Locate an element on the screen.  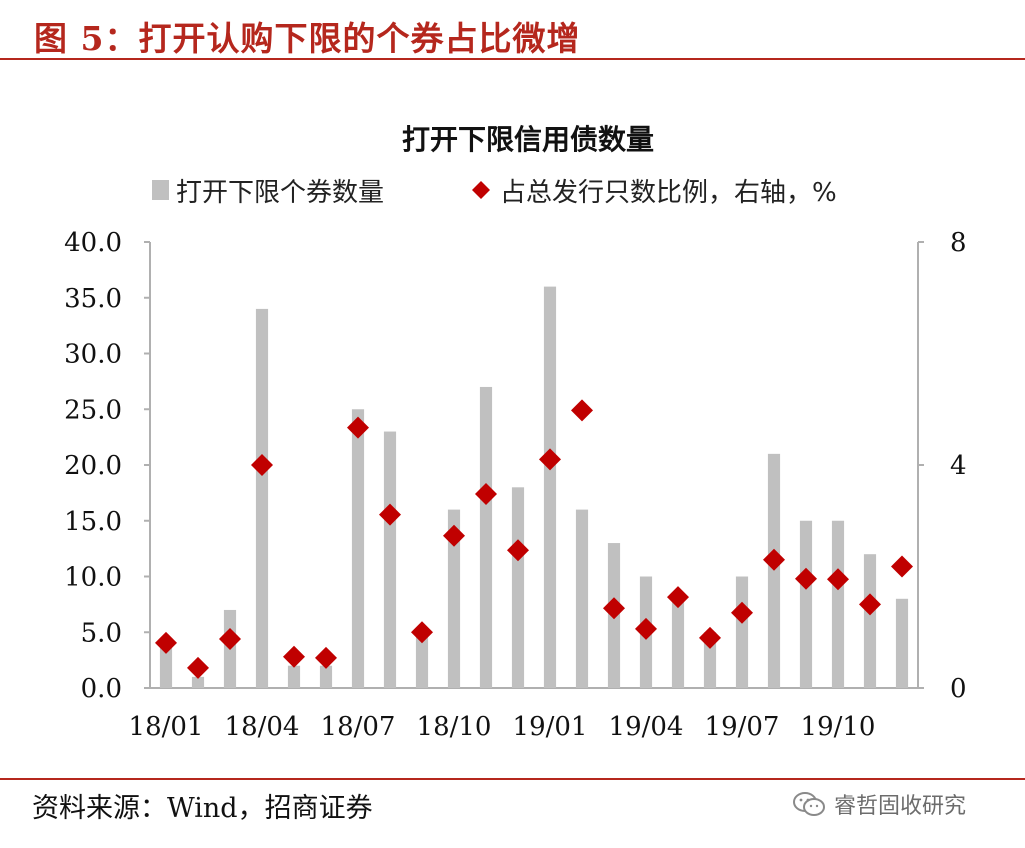
left-tick-label: 0.0 is located at coordinates (101, 689).